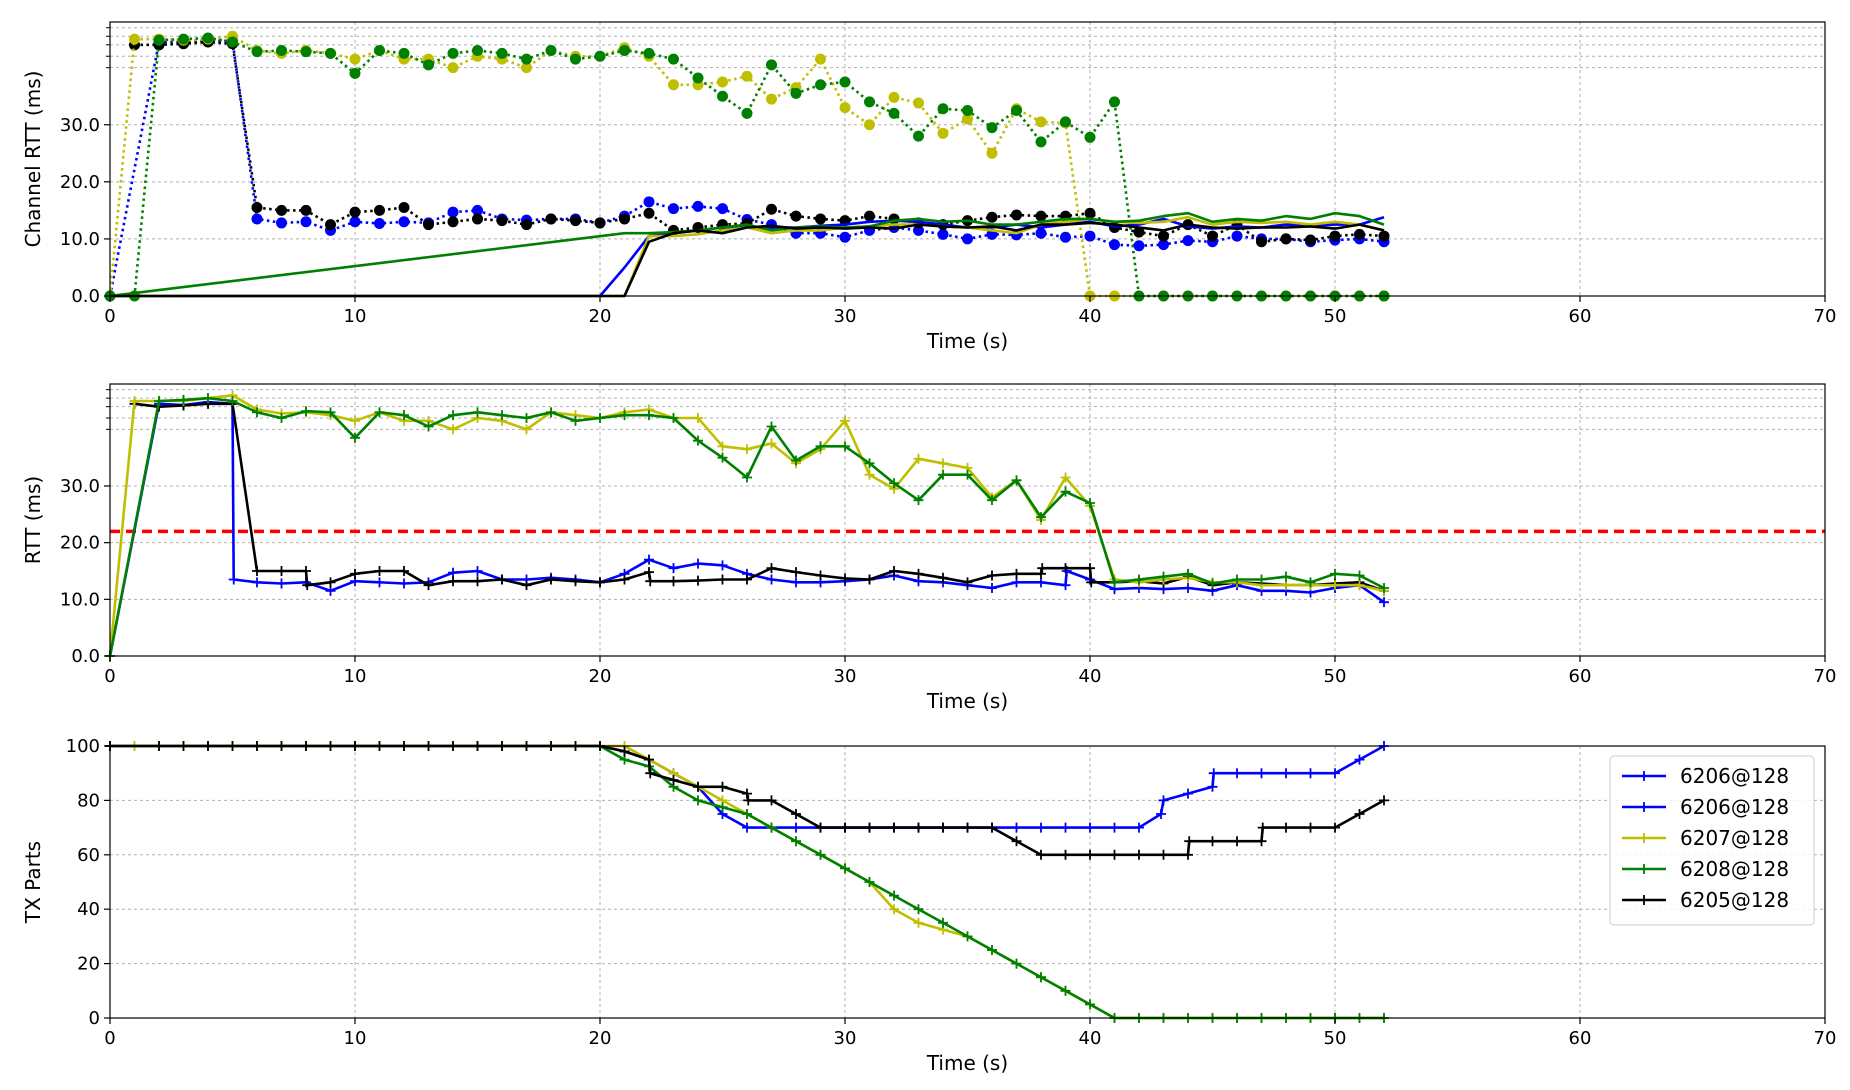 This screenshot has width=1850, height=1090. What do you see at coordinates (1090, 316) in the screenshot?
I see `x-tick-label: 40` at bounding box center [1090, 316].